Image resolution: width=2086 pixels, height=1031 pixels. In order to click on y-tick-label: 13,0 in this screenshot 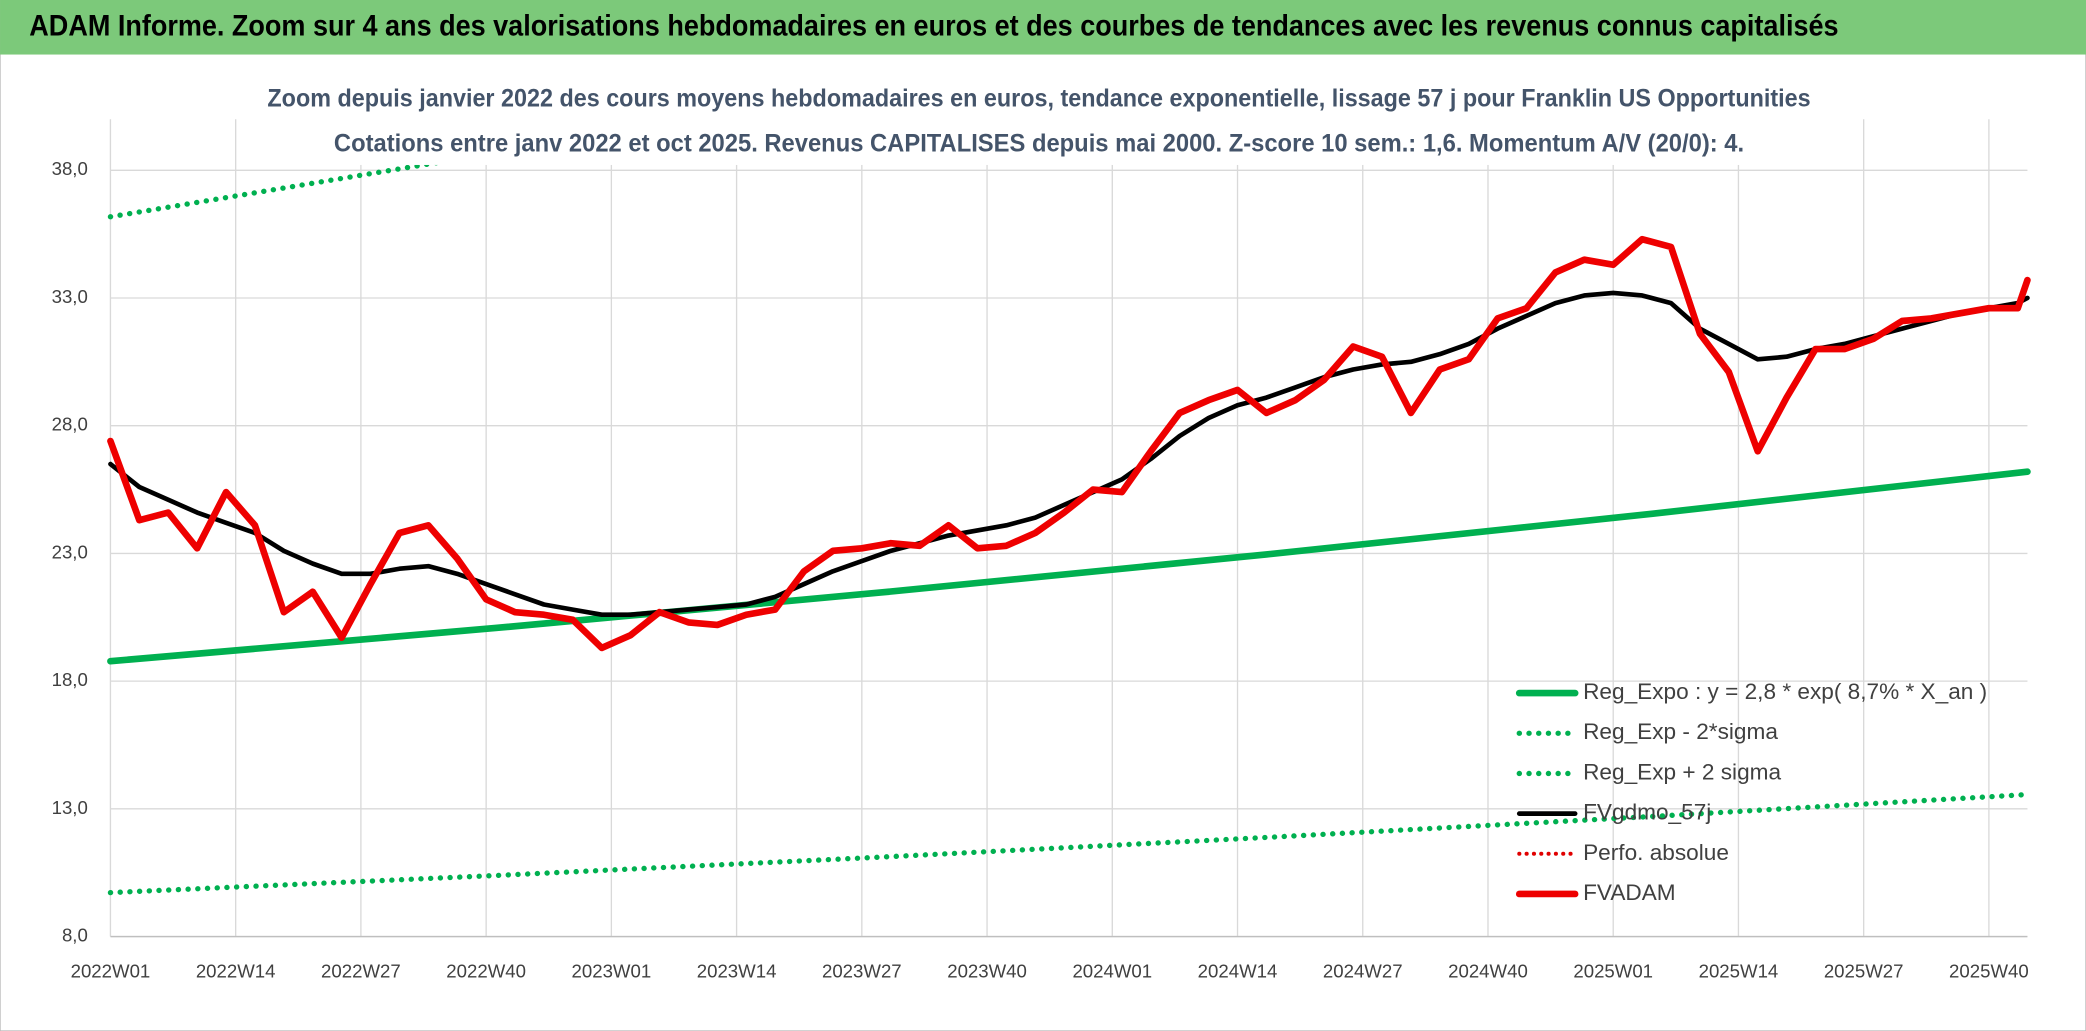, I will do `click(70, 807)`.